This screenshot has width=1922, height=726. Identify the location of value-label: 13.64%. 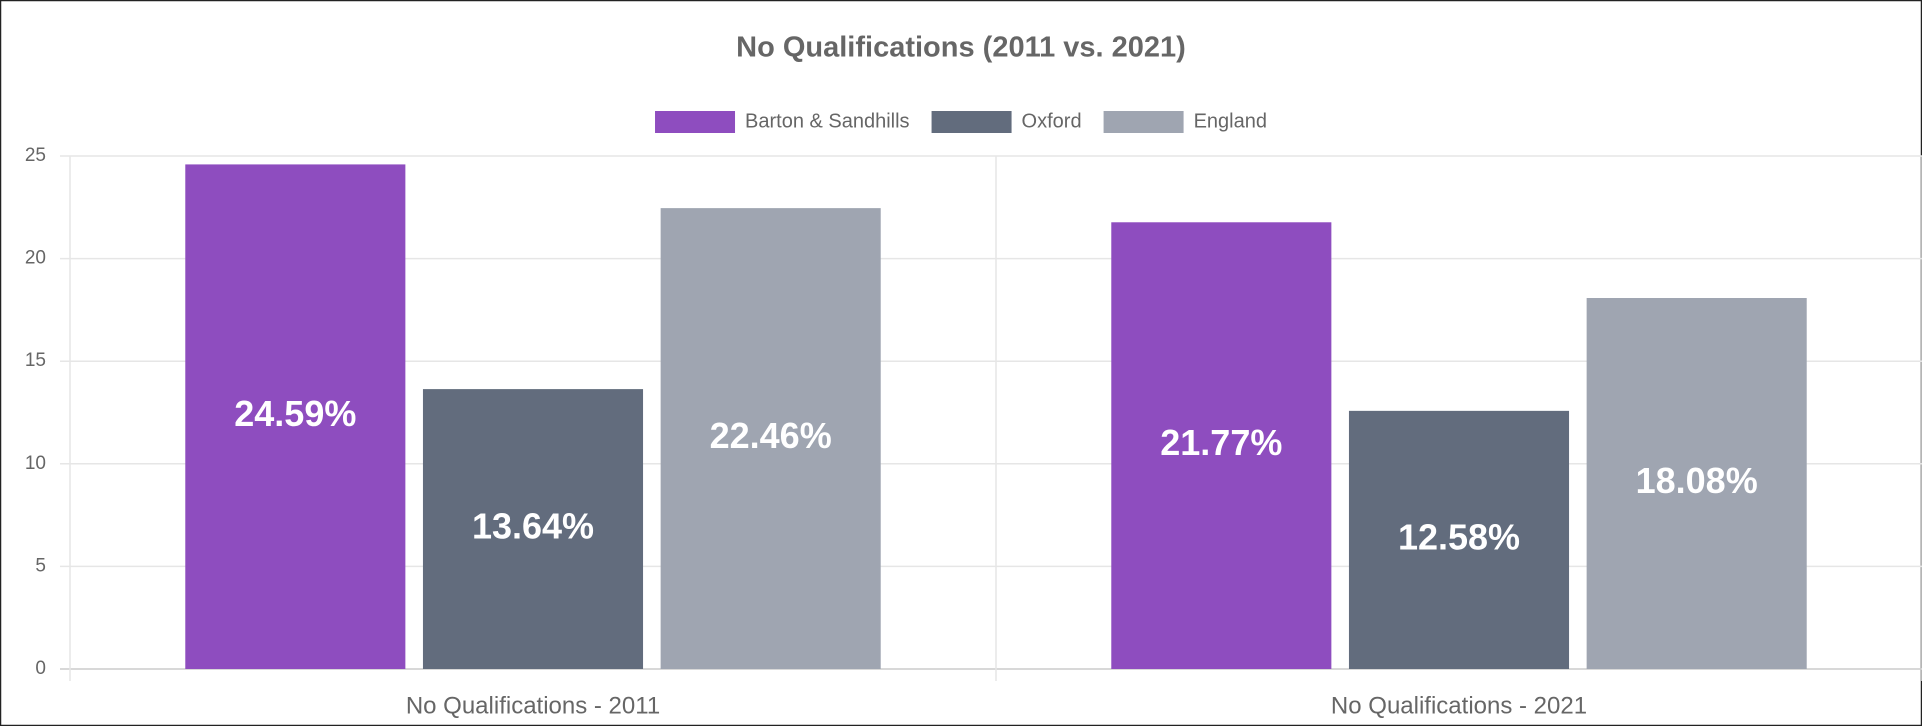
(533, 526).